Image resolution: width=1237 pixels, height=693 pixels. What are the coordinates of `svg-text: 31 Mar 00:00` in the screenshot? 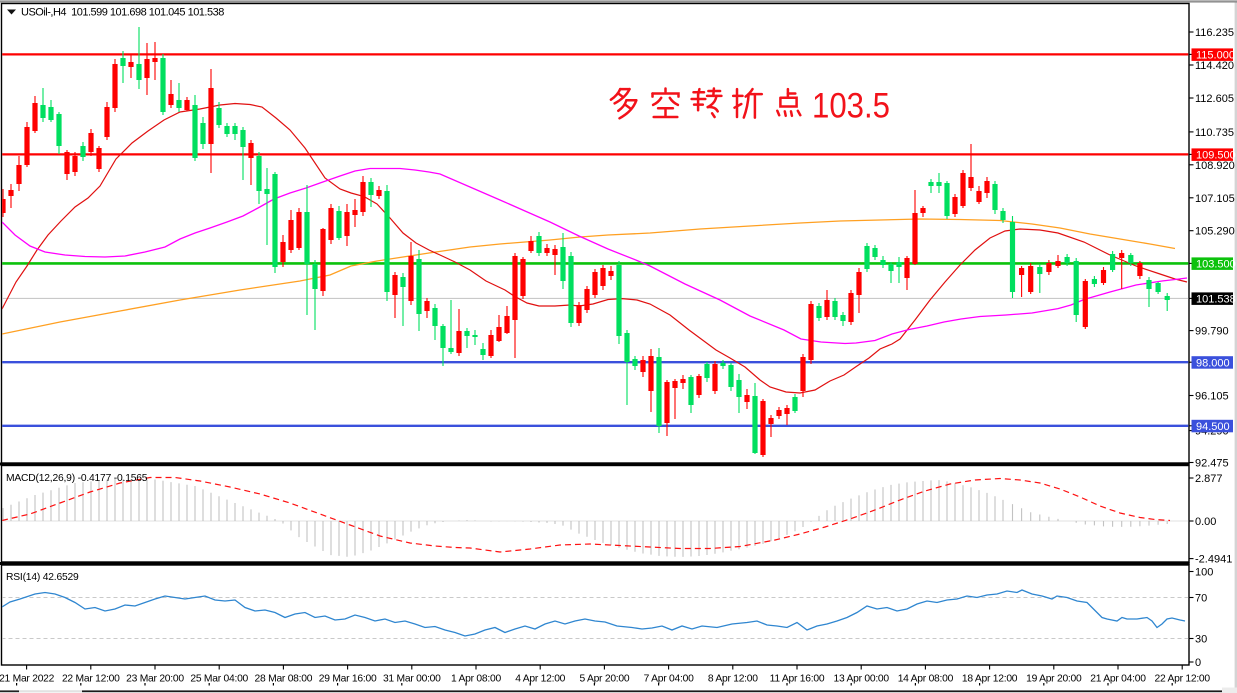 It's located at (412, 679).